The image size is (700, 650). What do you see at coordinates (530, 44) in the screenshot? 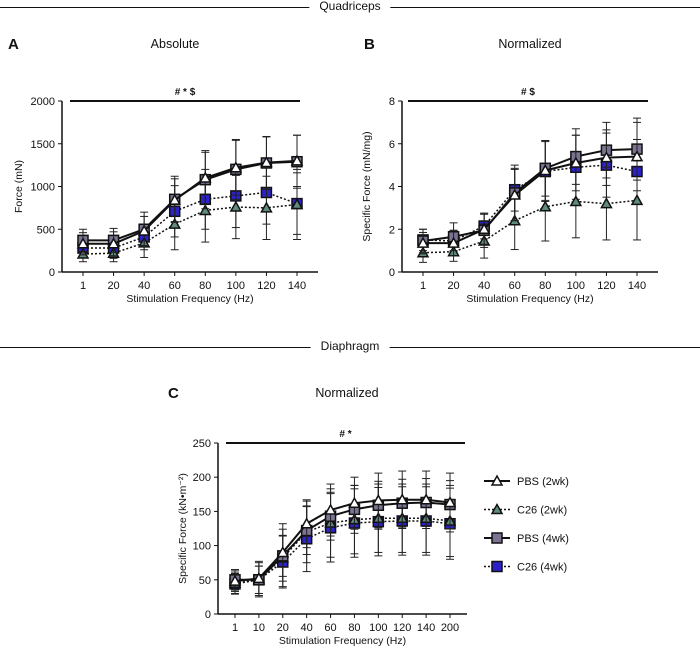
I see `panel-title-b: Normalized` at bounding box center [530, 44].